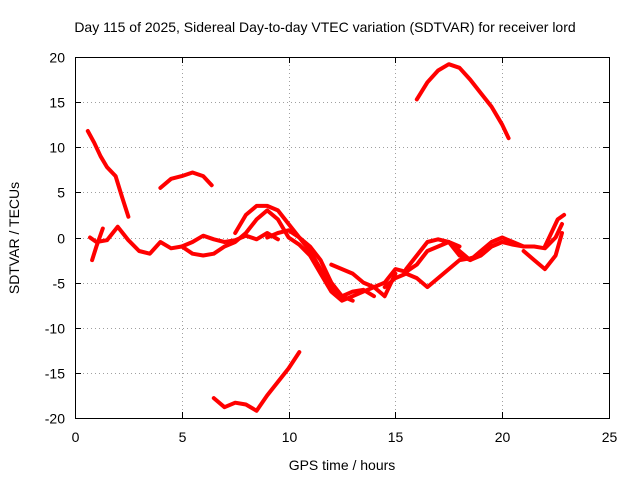 The height and width of the screenshot is (480, 640). Describe the element at coordinates (290, 437) in the screenshot. I see `x-tick-label: 10` at that location.